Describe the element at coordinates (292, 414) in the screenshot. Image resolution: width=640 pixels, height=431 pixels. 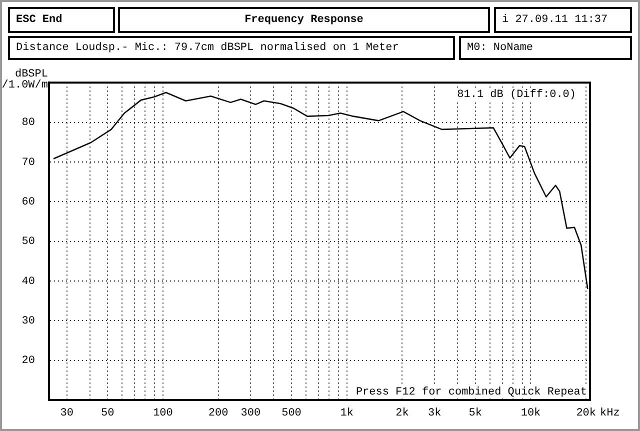
I see `x-tick-label: 500` at that location.